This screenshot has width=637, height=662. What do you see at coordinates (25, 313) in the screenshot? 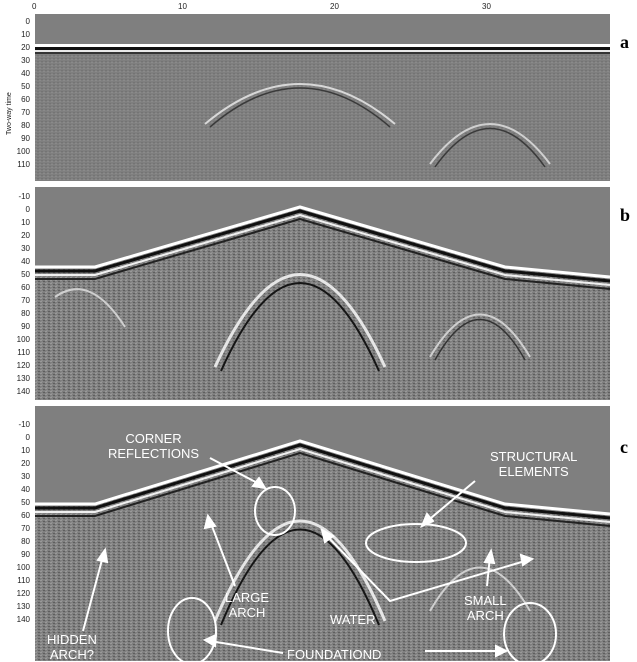
I see `b-ytick: 80` at bounding box center [25, 313].